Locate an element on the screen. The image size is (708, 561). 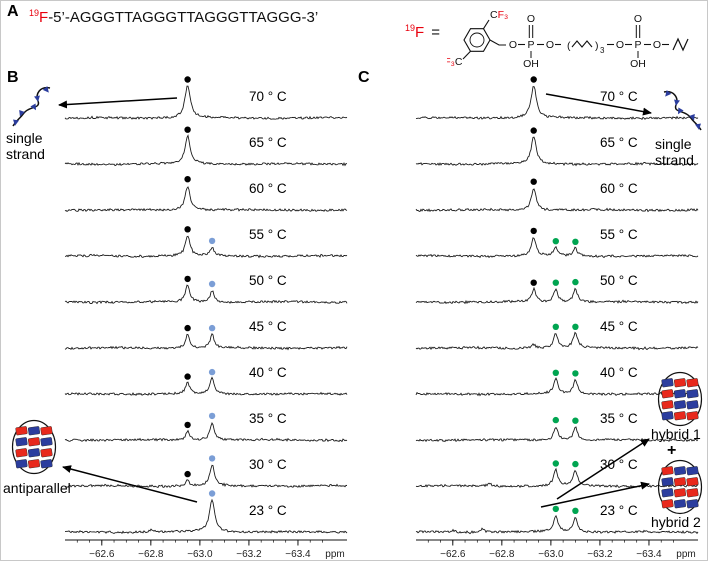
nmr-trace-c-2: 65 ° C is located at coordinates (557, 148).